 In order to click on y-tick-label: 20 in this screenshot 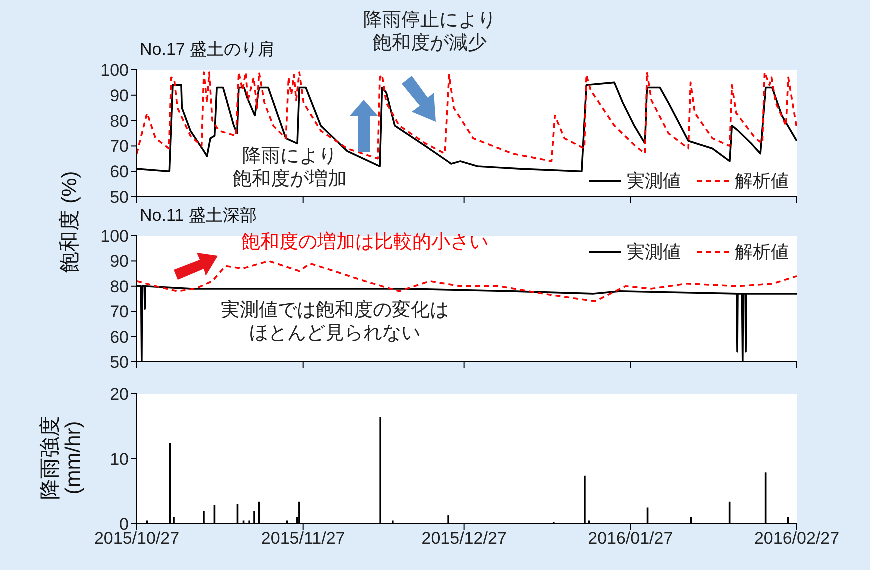, I will do `click(119, 394)`.